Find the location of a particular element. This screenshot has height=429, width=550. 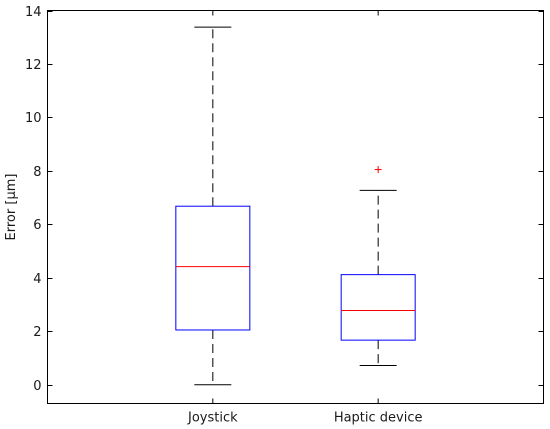

y-tick-label: 14 is located at coordinates (33, 12).